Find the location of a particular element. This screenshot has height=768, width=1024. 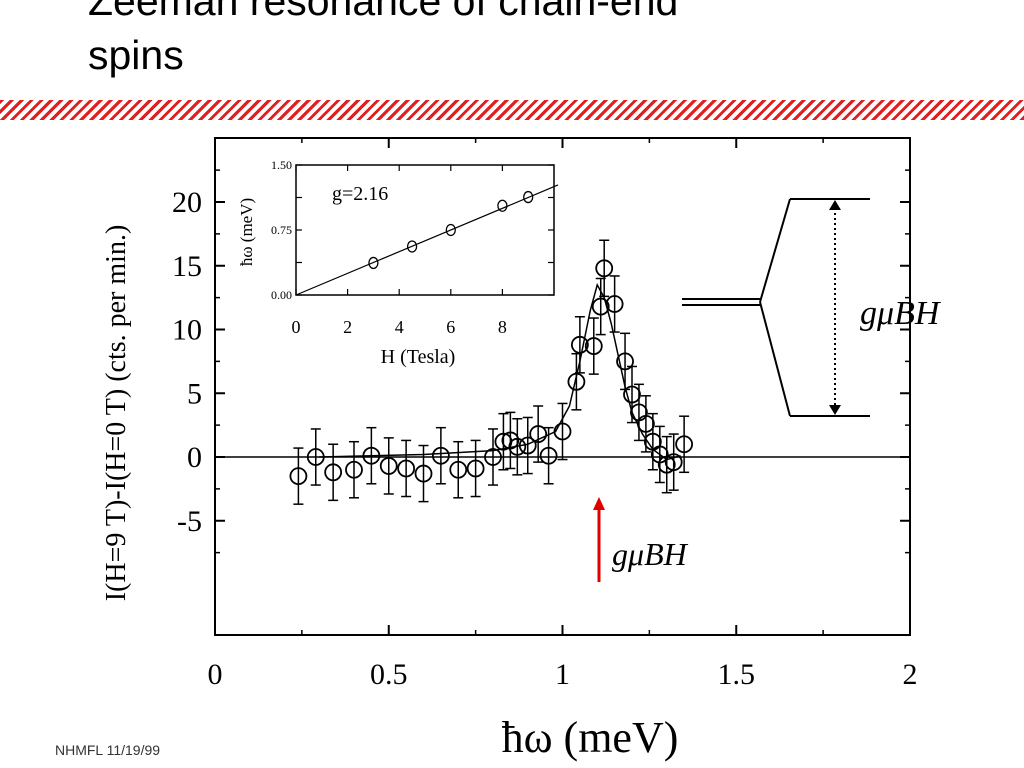

inset-data-points is located at coordinates (451, 230).